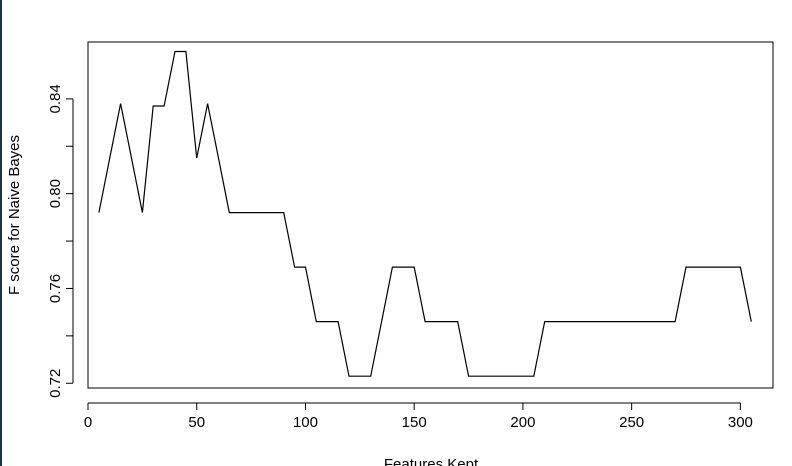 This screenshot has width=792, height=466. Describe the element at coordinates (14, 215) in the screenshot. I see `y-axis-title: F score for Naive Bayes` at that location.